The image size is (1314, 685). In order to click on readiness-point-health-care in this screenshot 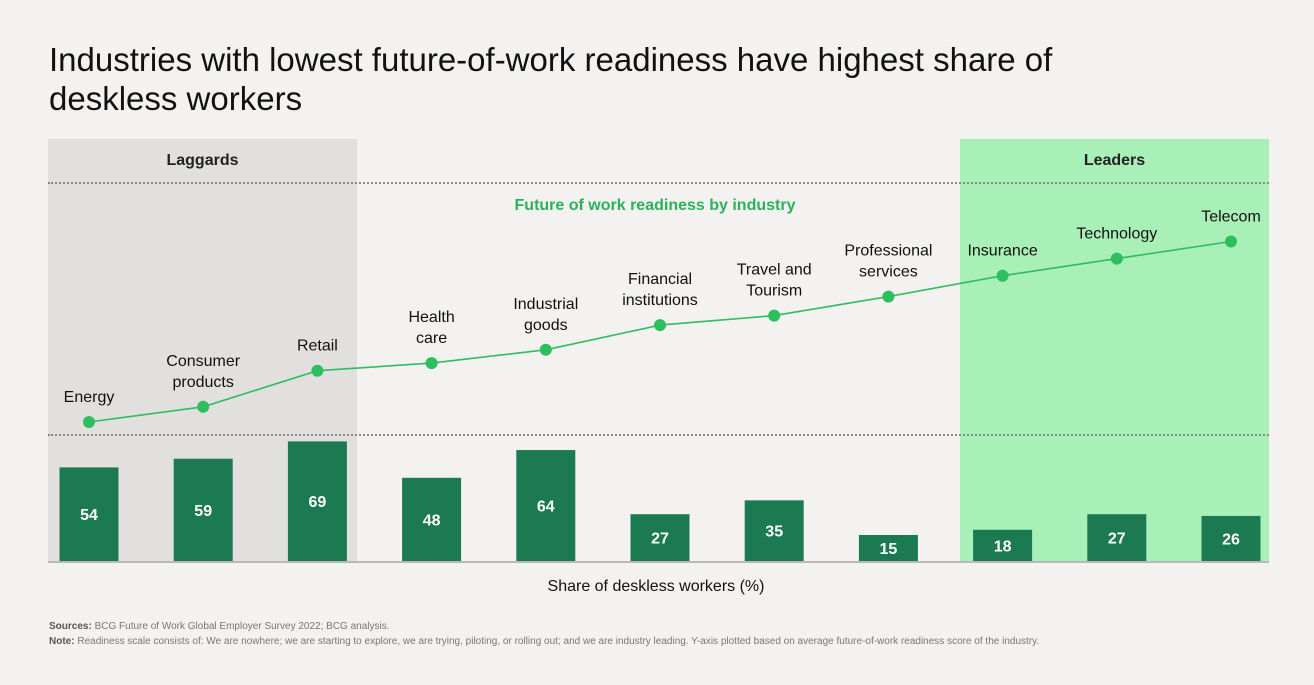, I will do `click(431, 363)`.